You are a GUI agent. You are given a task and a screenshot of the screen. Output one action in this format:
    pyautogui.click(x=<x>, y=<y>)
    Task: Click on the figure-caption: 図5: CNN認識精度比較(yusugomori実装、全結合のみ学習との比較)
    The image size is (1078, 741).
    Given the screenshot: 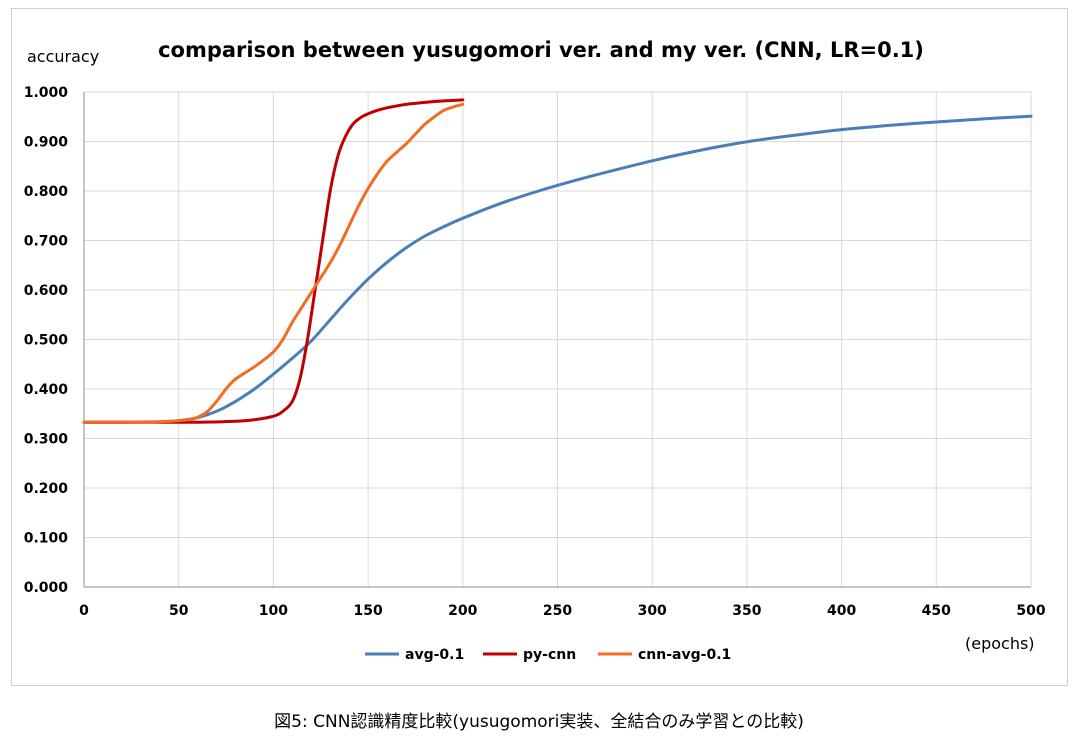 What is the action you would take?
    pyautogui.click(x=539, y=722)
    